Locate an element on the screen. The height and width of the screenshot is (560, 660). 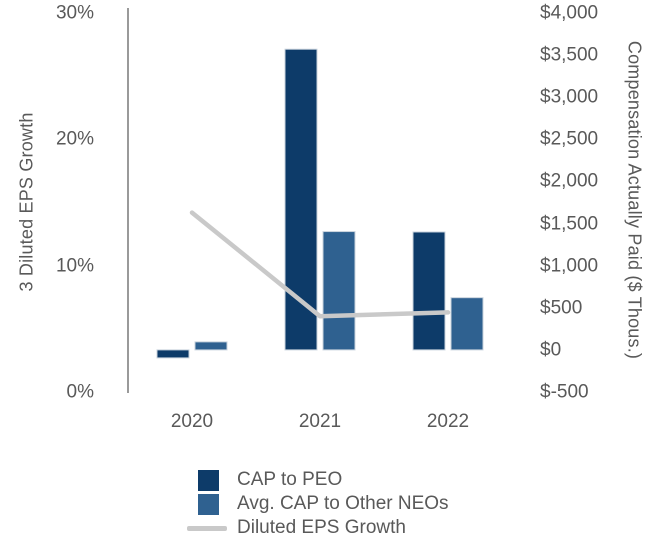
left-axis-tick-label: 20% is located at coordinates (74, 139).